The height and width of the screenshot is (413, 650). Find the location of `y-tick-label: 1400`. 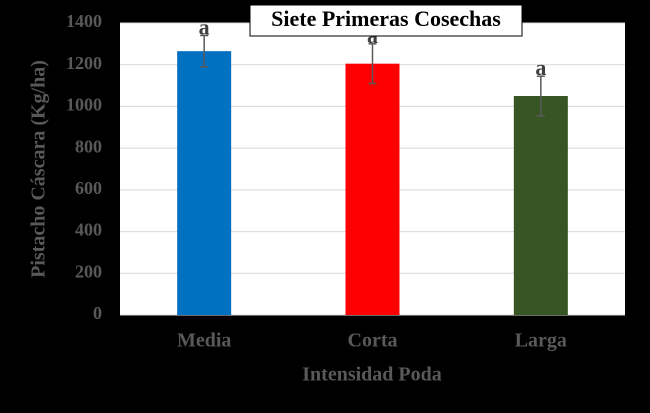

y-tick-label: 1400 is located at coordinates (84, 21).